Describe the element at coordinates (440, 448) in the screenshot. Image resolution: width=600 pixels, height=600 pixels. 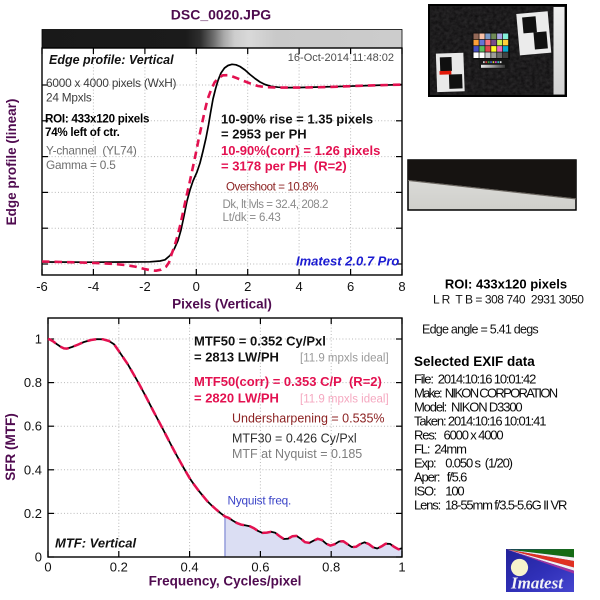
I see `svg-text: FL: 24mm` at that location.